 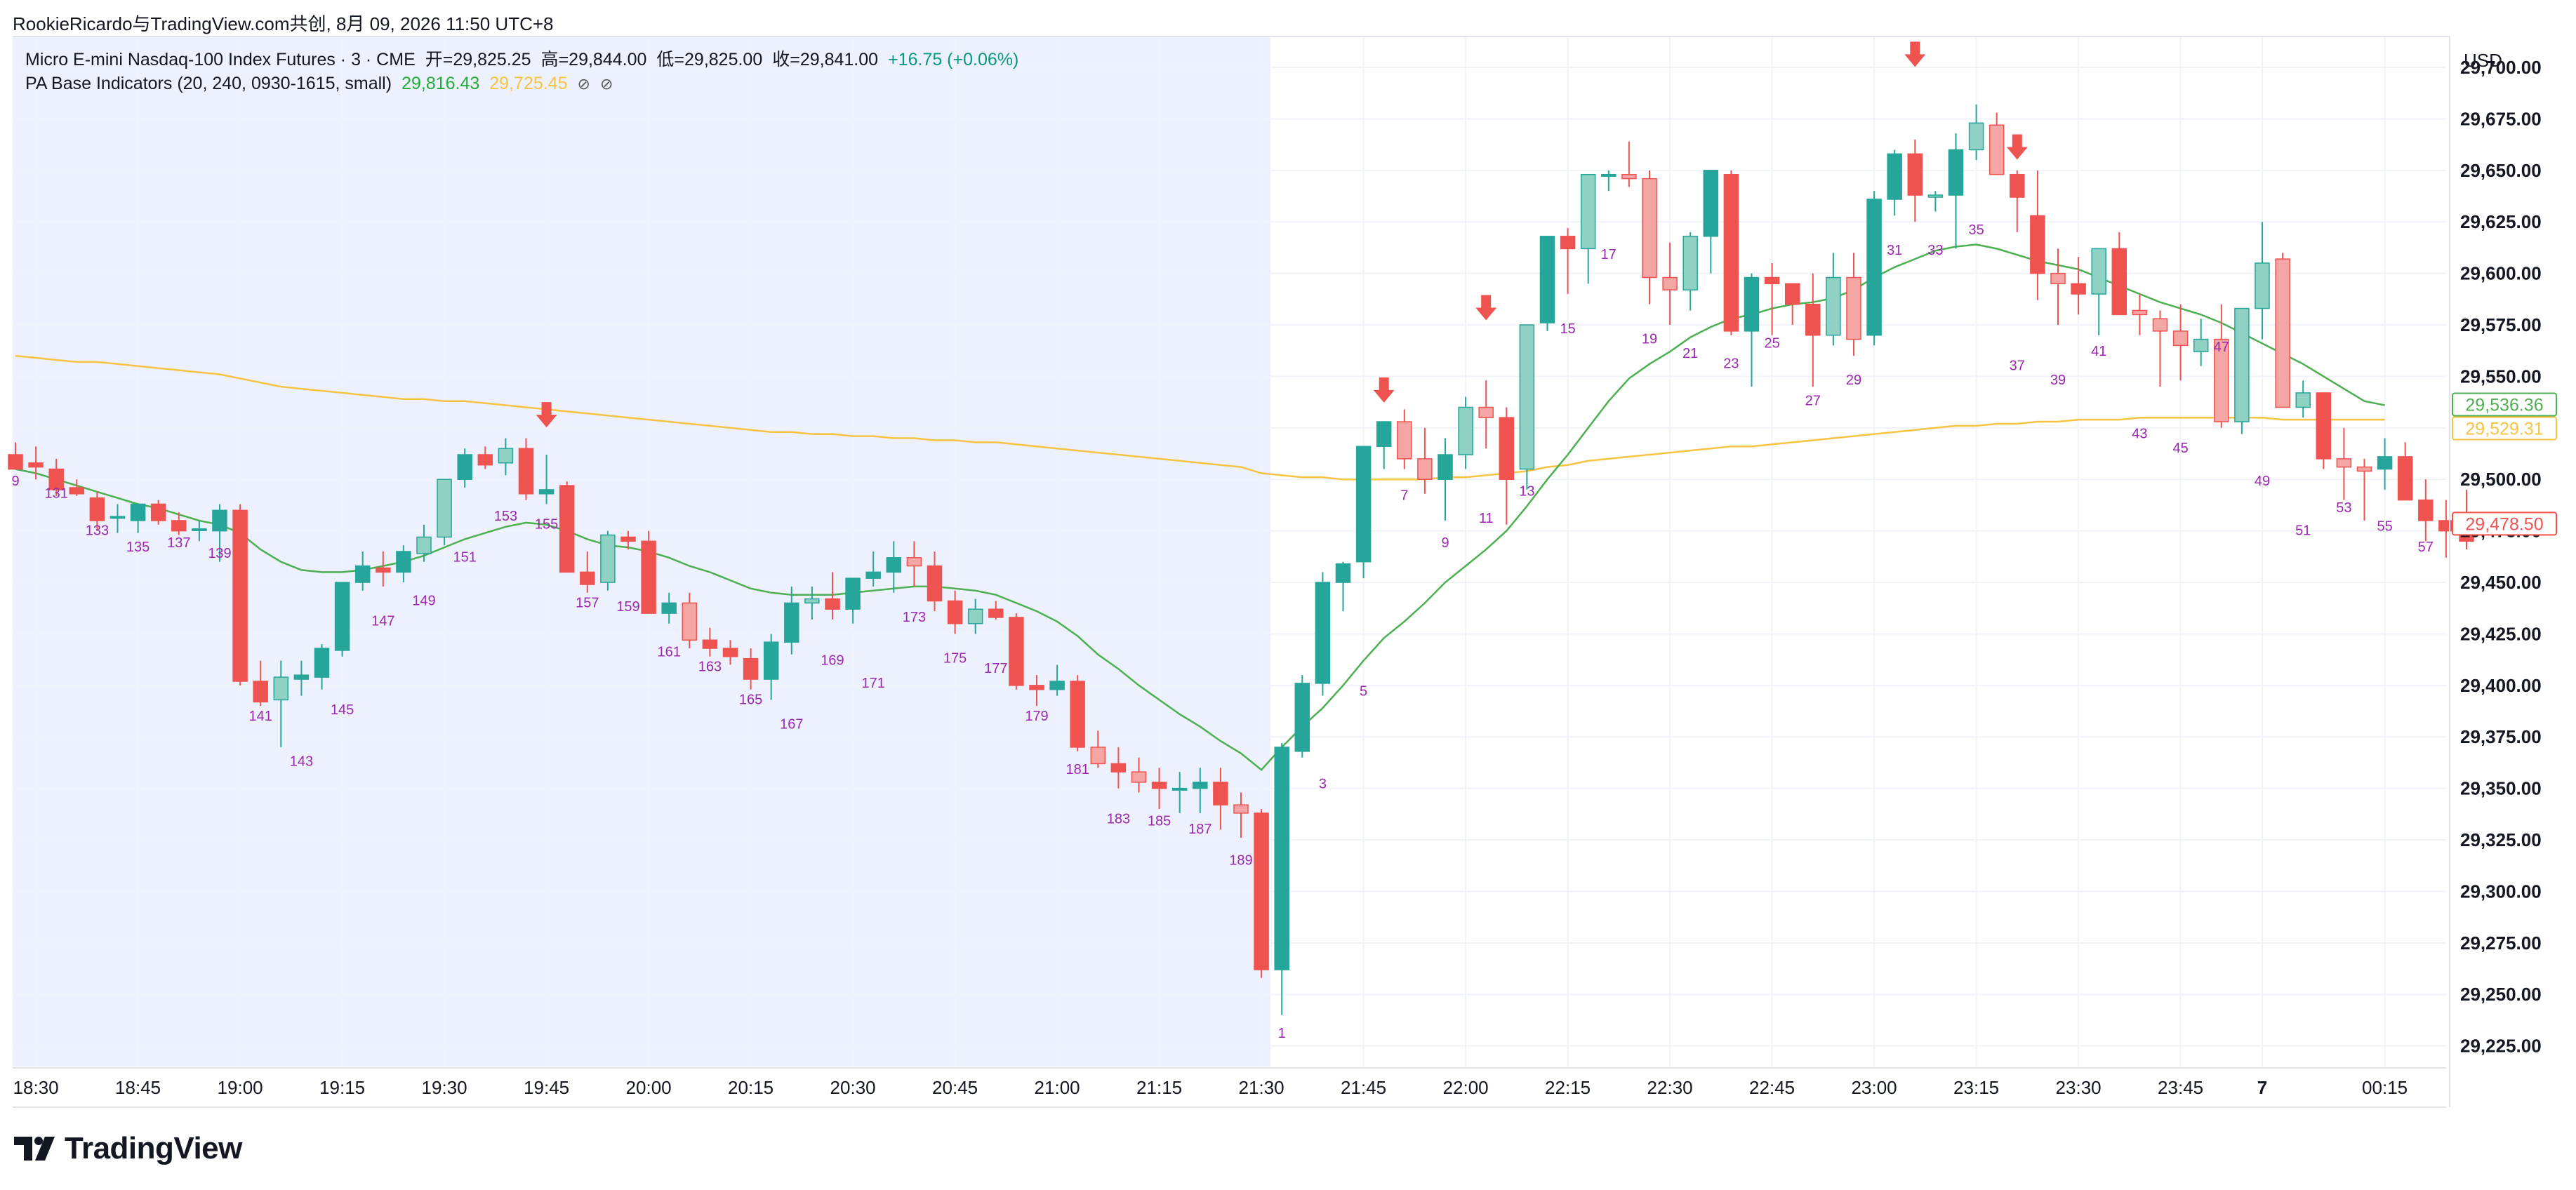 I want to click on y-tick-label: 29,300.00, so click(x=2501, y=892).